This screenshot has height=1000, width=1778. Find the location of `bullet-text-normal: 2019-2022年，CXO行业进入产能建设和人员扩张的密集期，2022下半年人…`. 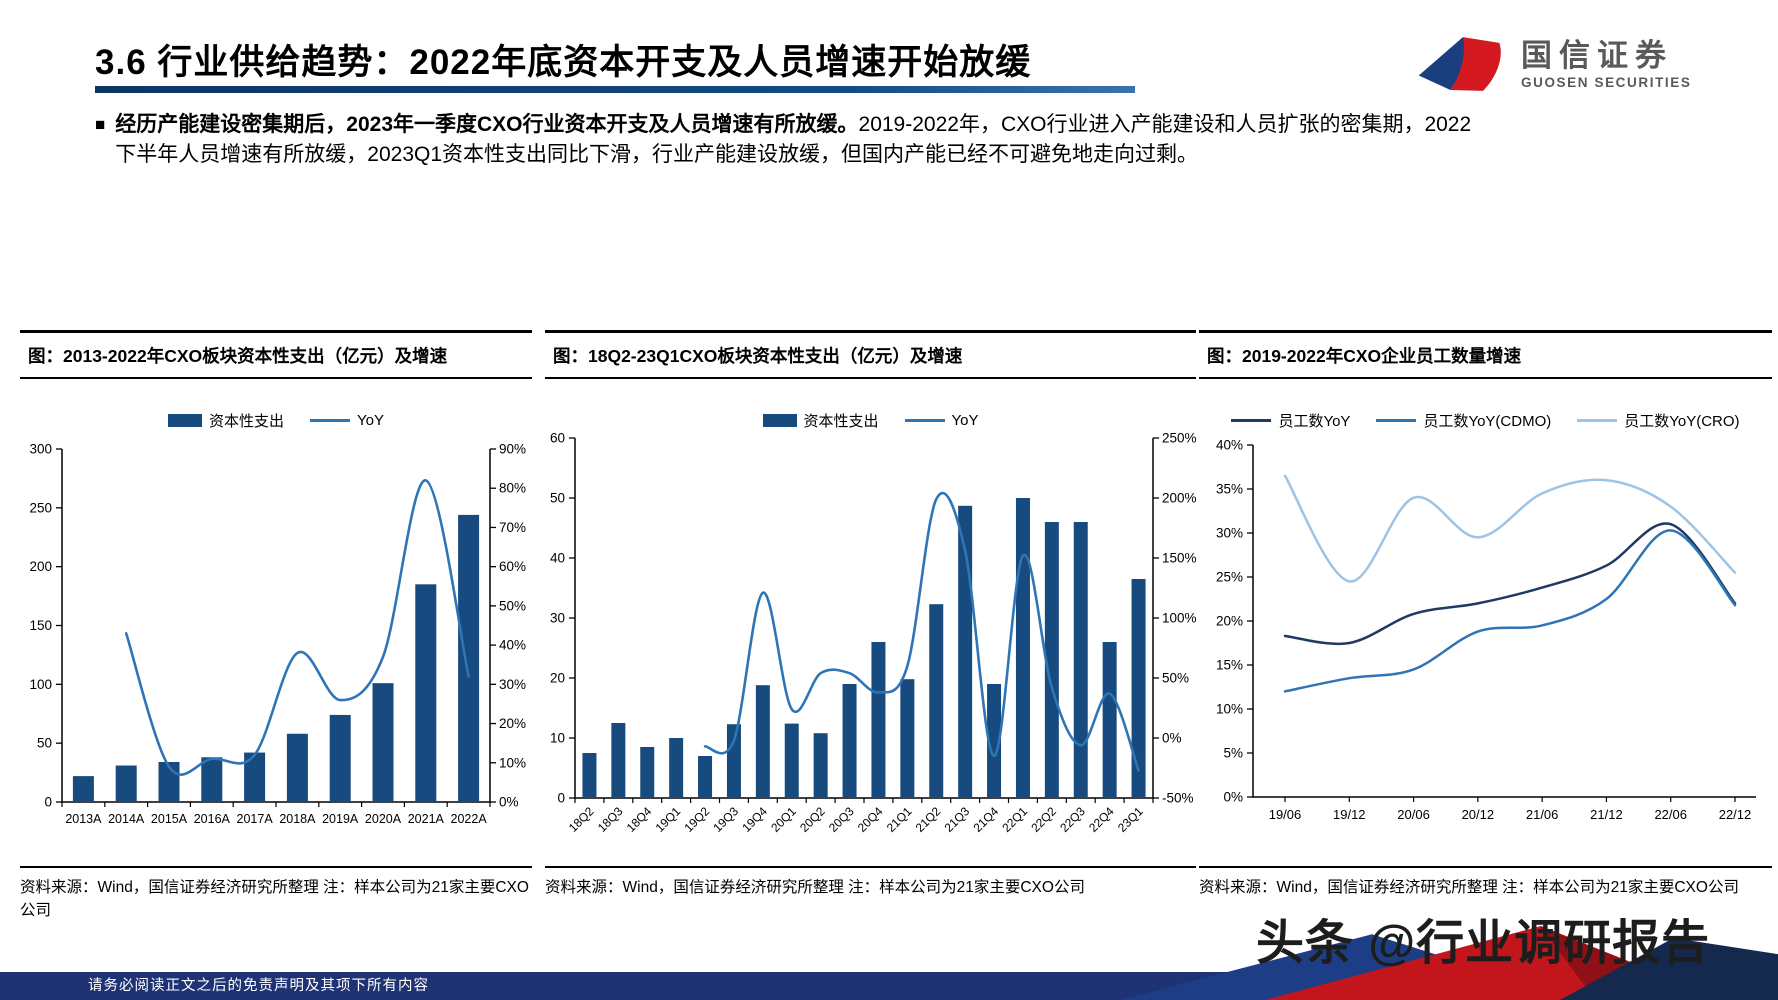

bullet-text-normal: 2019-2022年，CXO行业进入产能建设和人员扩张的密集期，2022下半年人… is located at coordinates (793, 140).